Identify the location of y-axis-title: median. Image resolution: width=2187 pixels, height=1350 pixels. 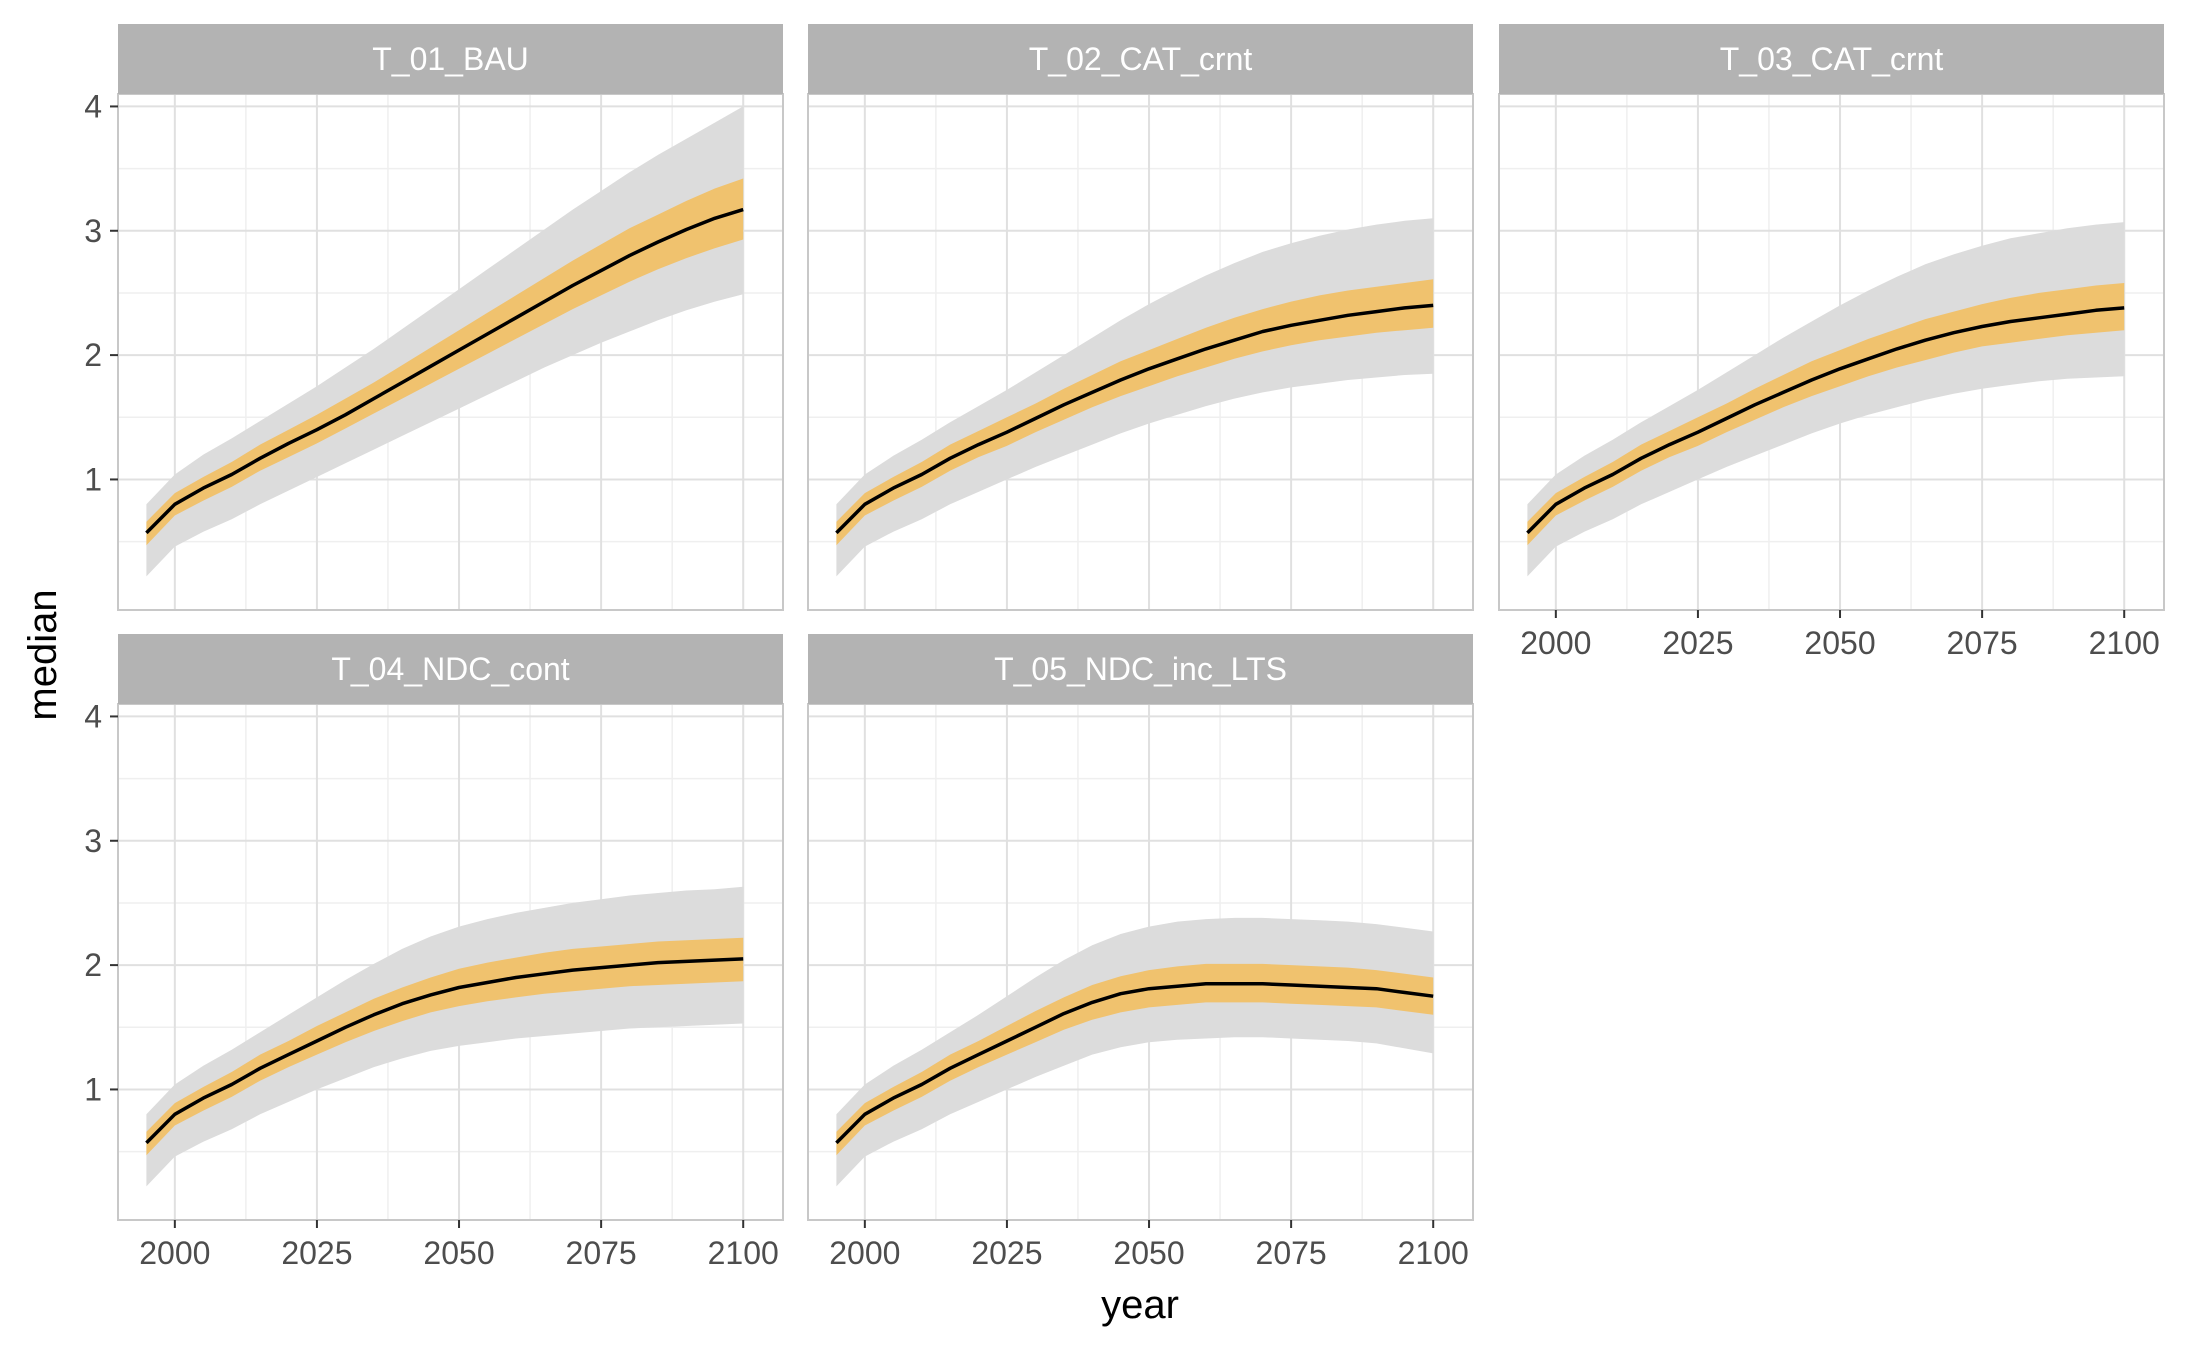
(43, 654).